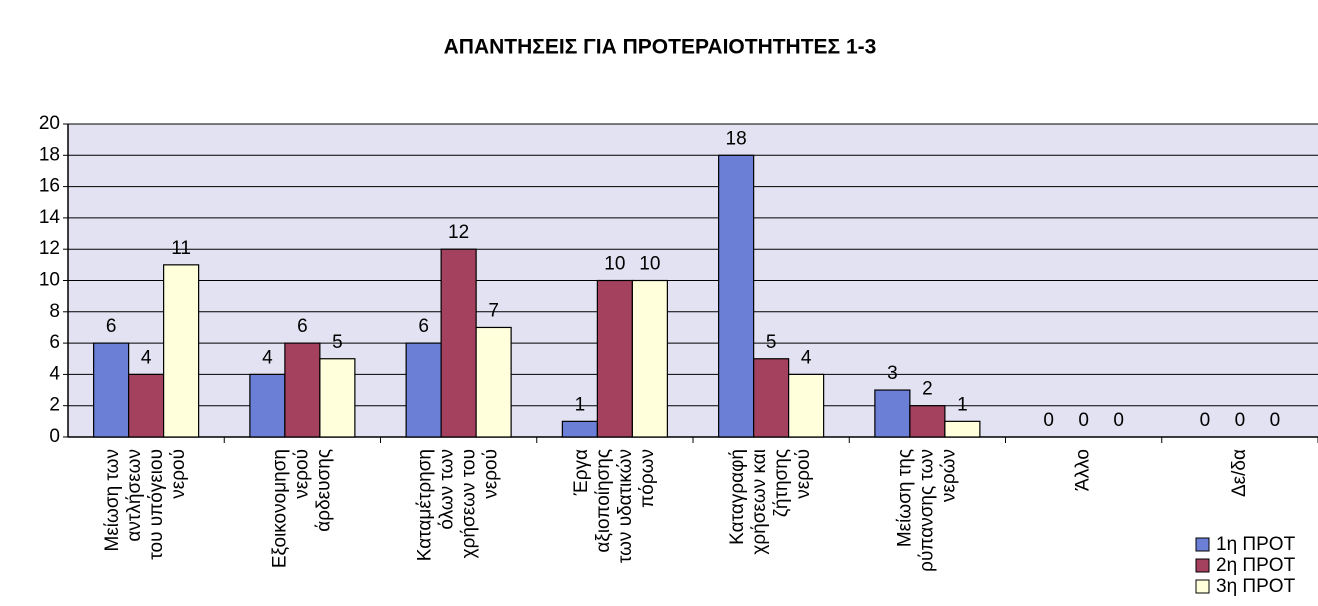 The width and height of the screenshot is (1318, 606). Describe the element at coordinates (49, 248) in the screenshot. I see `y-tick-label: 12` at that location.